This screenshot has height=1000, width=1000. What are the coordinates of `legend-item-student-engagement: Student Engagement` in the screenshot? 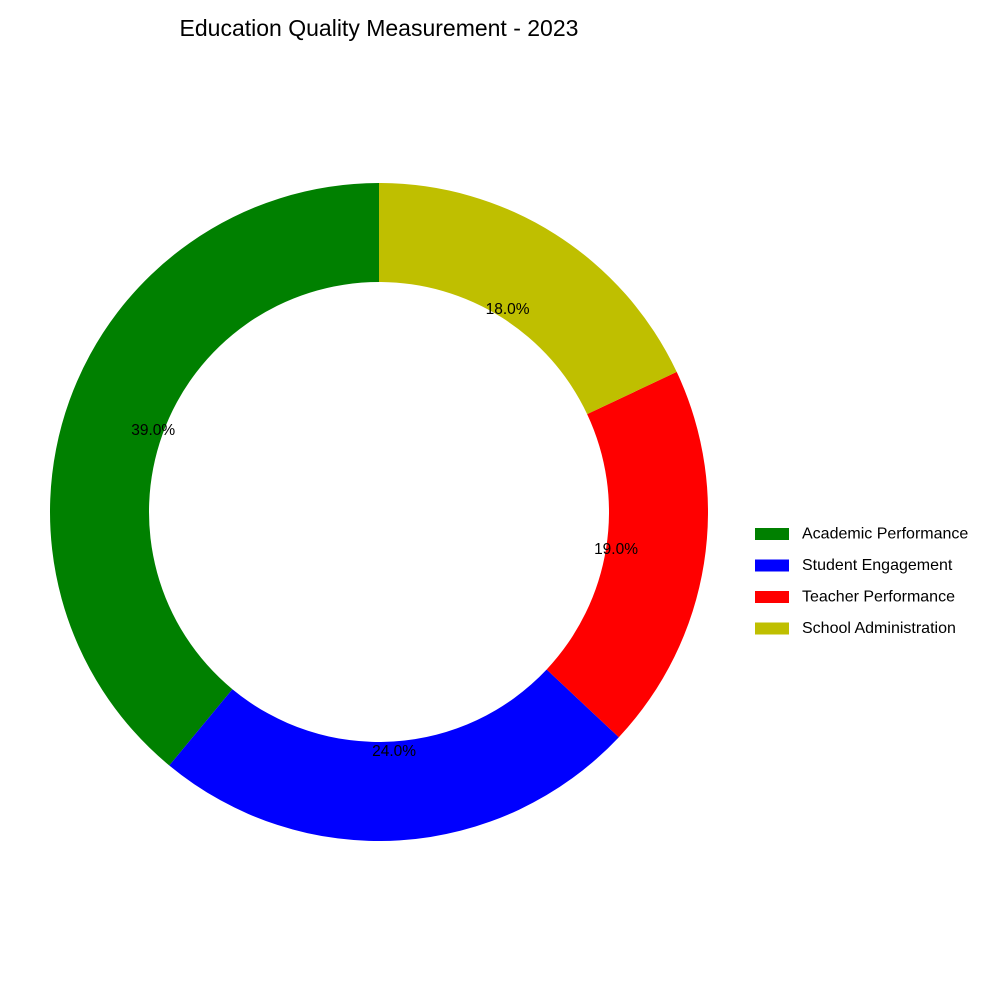 It's located at (854, 565).